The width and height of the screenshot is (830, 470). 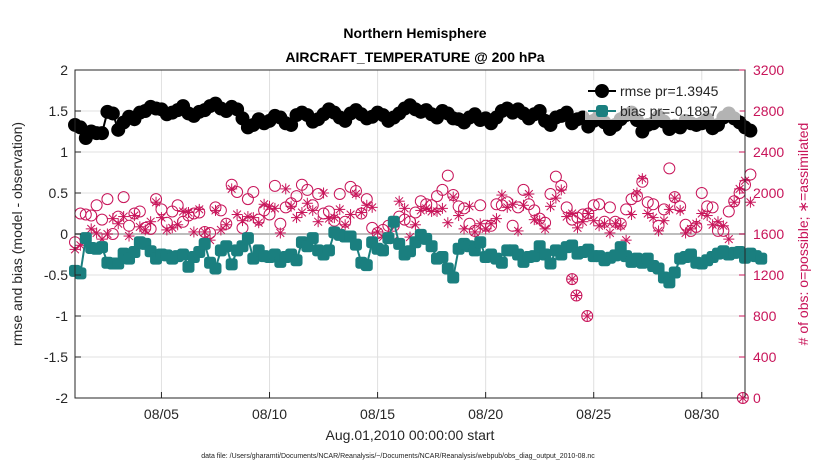 What do you see at coordinates (410, 435) in the screenshot?
I see `x-axis-label: Aug.01,2010 00:00:00 start` at bounding box center [410, 435].